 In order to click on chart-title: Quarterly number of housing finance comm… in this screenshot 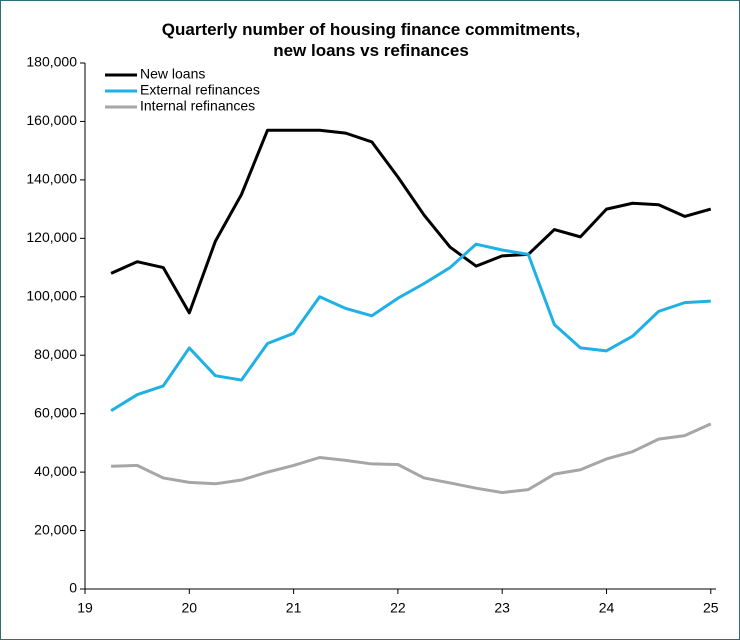, I will do `click(371, 40)`.